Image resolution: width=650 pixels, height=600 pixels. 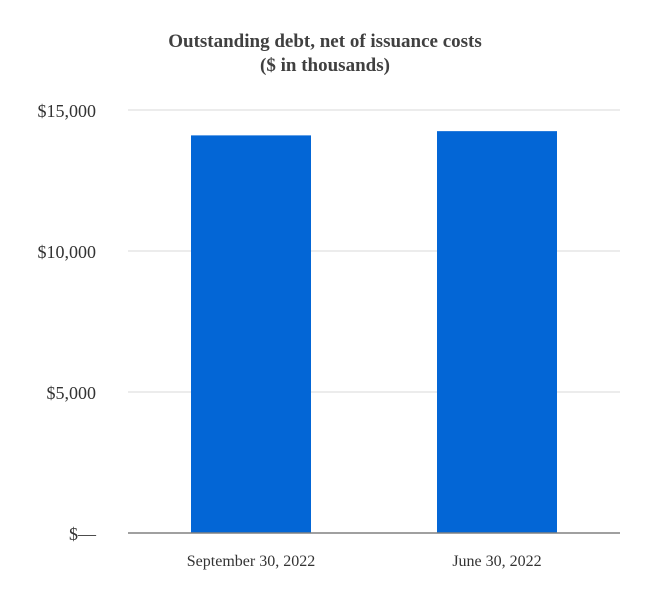 What do you see at coordinates (67, 252) in the screenshot?
I see `y-tick-label: $10,000` at bounding box center [67, 252].